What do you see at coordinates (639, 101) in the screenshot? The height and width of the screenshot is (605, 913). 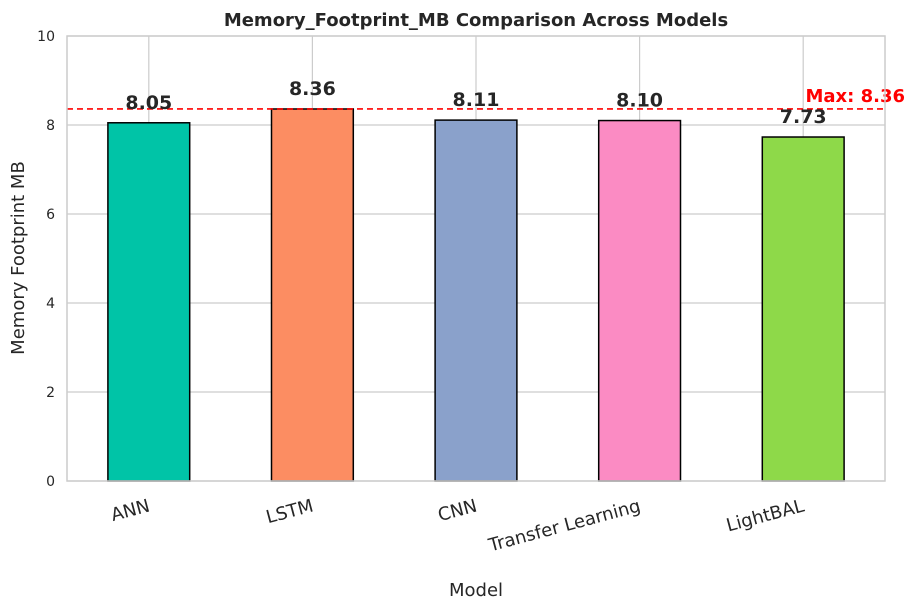 I see `bar-value-label: 8.10` at bounding box center [639, 101].